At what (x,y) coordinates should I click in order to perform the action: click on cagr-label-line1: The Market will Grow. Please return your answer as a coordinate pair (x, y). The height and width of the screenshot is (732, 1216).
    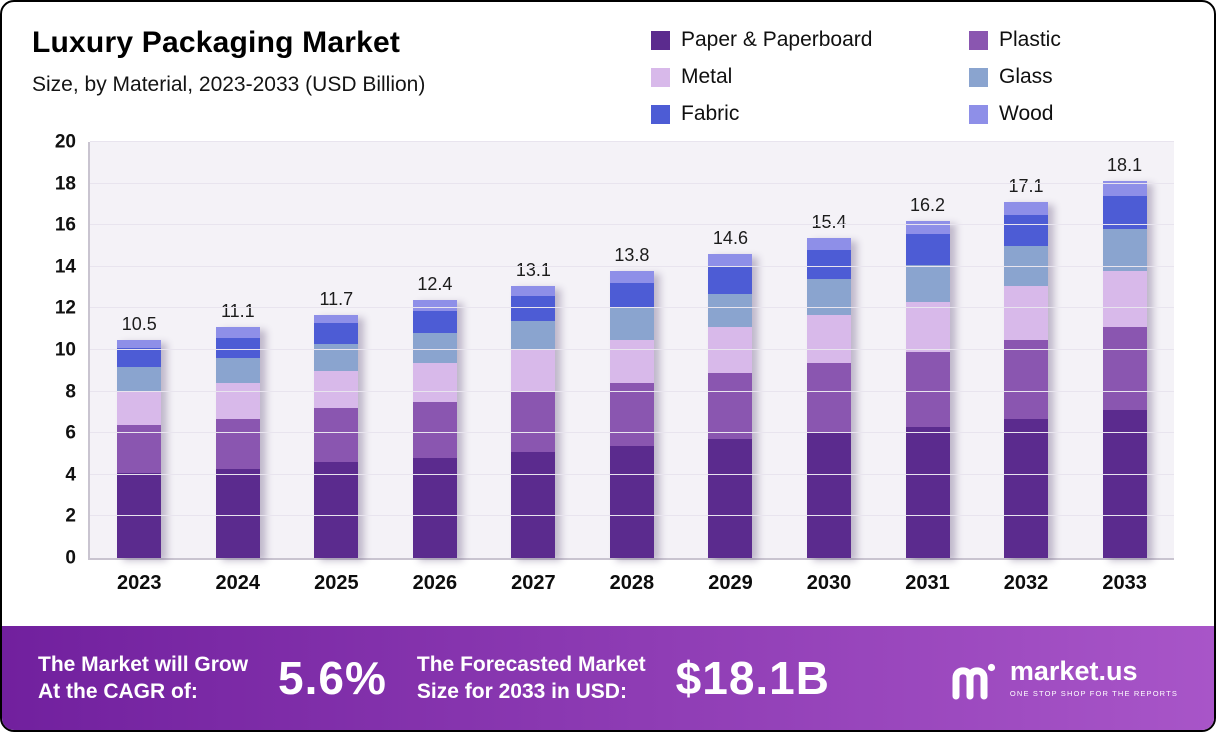
    Looking at the image, I should click on (143, 664).